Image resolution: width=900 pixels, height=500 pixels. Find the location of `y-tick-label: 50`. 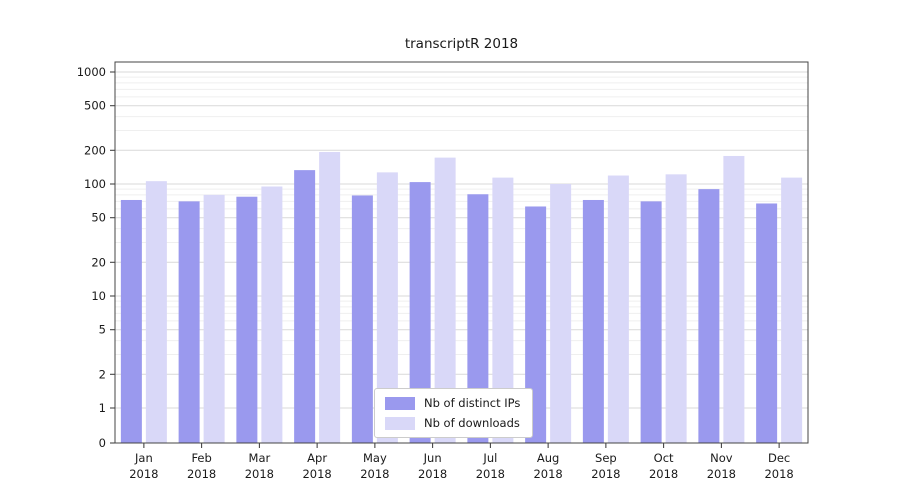

y-tick-label: 50 is located at coordinates (98, 218).